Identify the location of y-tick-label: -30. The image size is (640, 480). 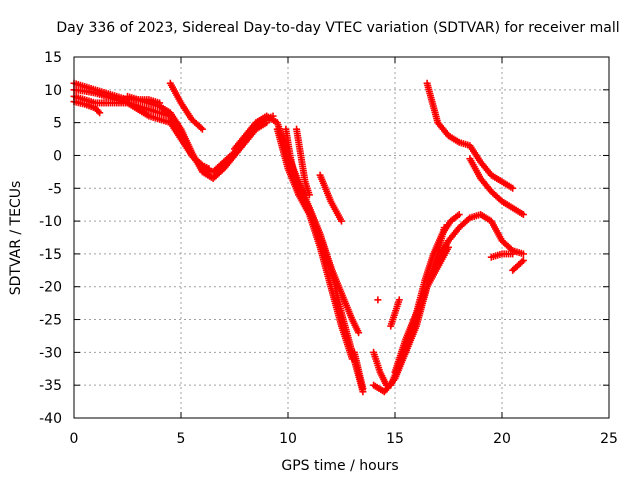
(50, 353).